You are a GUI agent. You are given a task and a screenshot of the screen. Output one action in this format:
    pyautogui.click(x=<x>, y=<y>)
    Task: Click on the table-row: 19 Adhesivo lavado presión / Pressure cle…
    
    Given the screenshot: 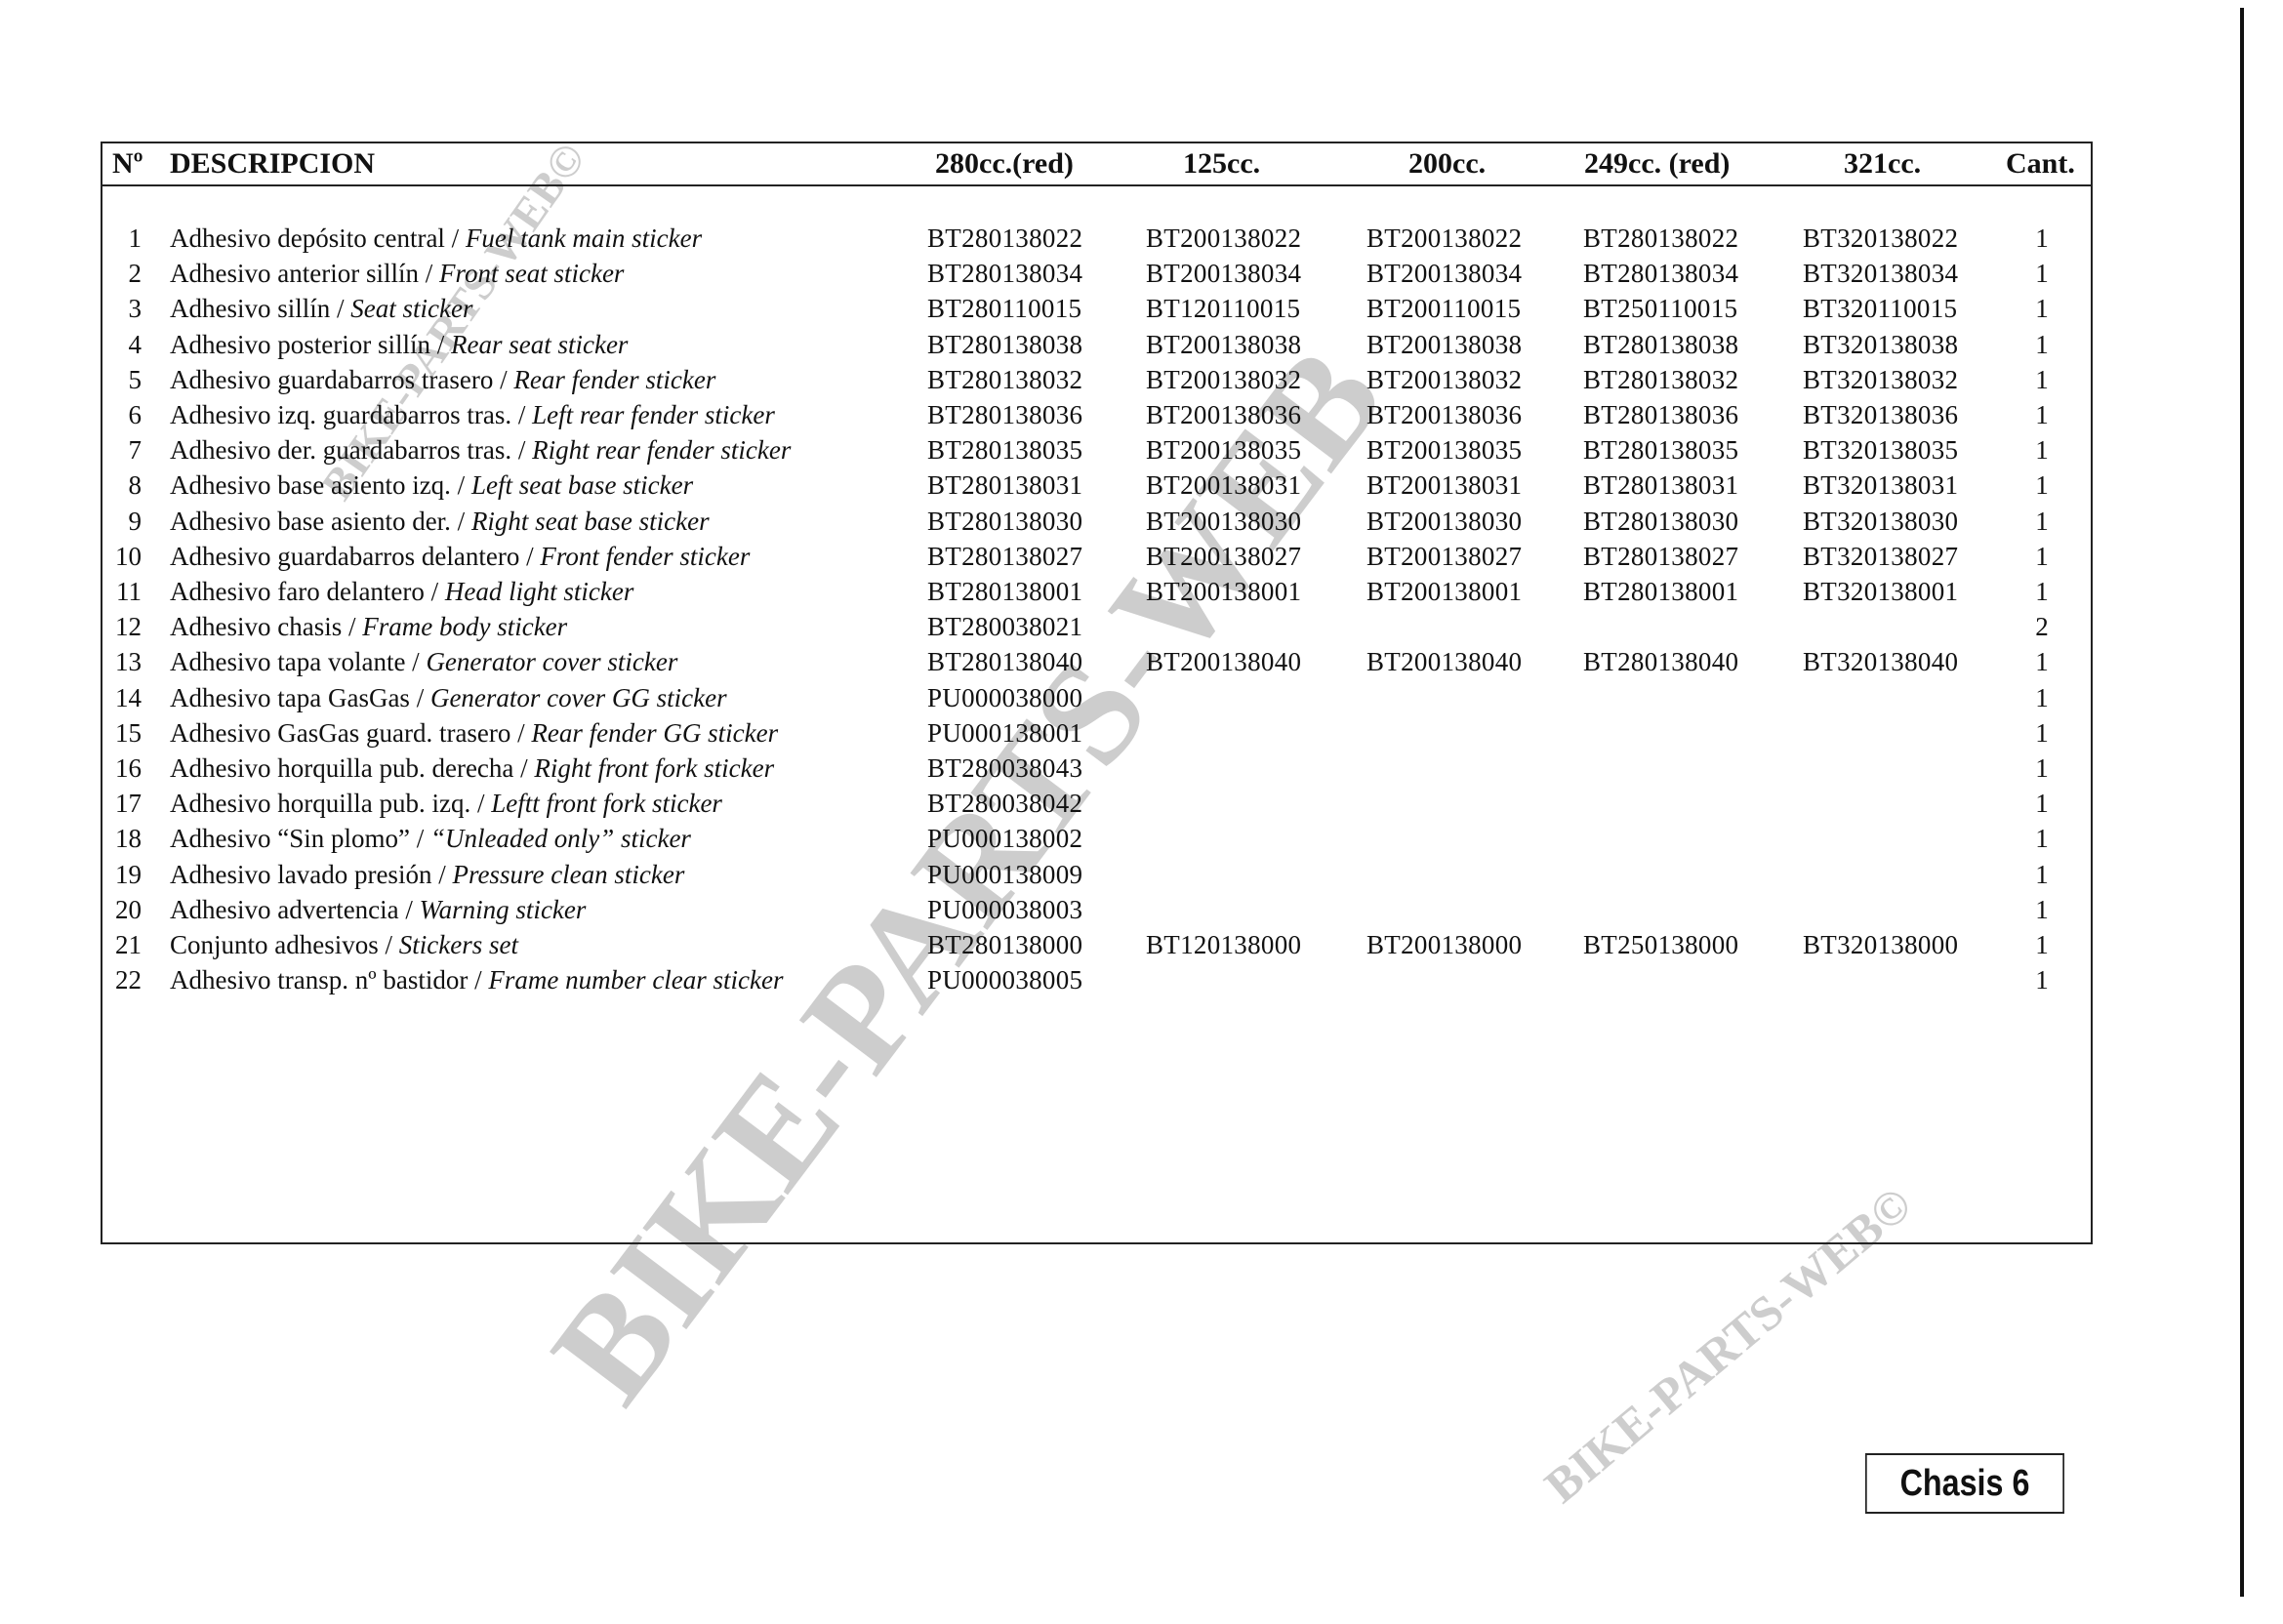 What is the action you would take?
    pyautogui.click(x=1096, y=878)
    